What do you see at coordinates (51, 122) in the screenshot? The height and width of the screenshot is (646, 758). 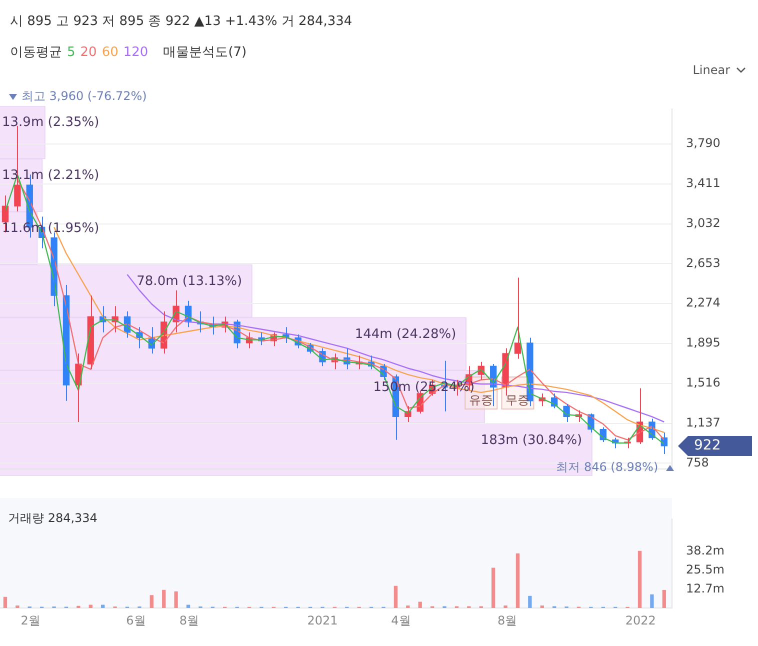 I see `data-label: 13.9m (2.35%)` at bounding box center [51, 122].